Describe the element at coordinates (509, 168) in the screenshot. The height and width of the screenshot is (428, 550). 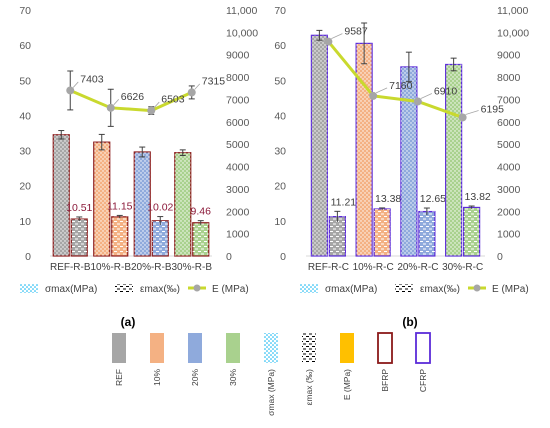
I see `right-axis-tick-label: 4000` at that location.